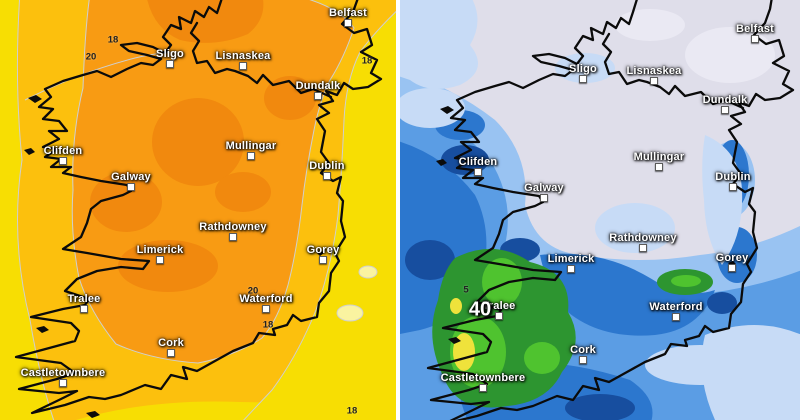 This screenshot has height=420, width=800. Describe the element at coordinates (398, 210) in the screenshot. I see `panel-divider` at that location.